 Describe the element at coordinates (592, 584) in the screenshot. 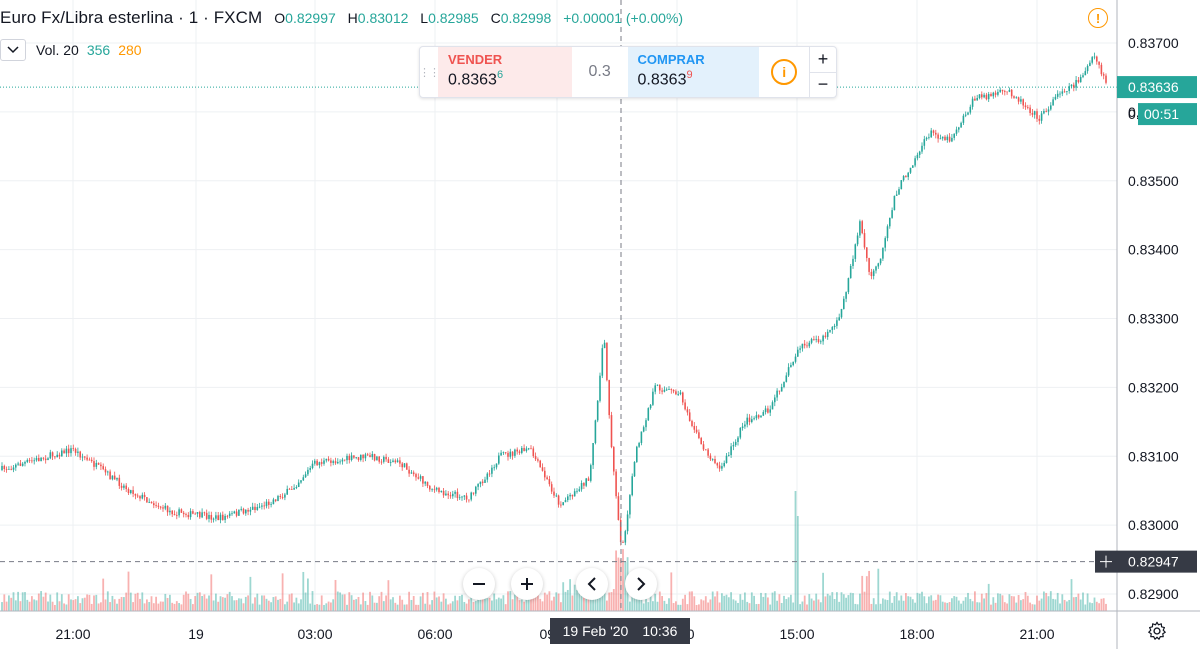

I see `scroll-left-button` at that location.